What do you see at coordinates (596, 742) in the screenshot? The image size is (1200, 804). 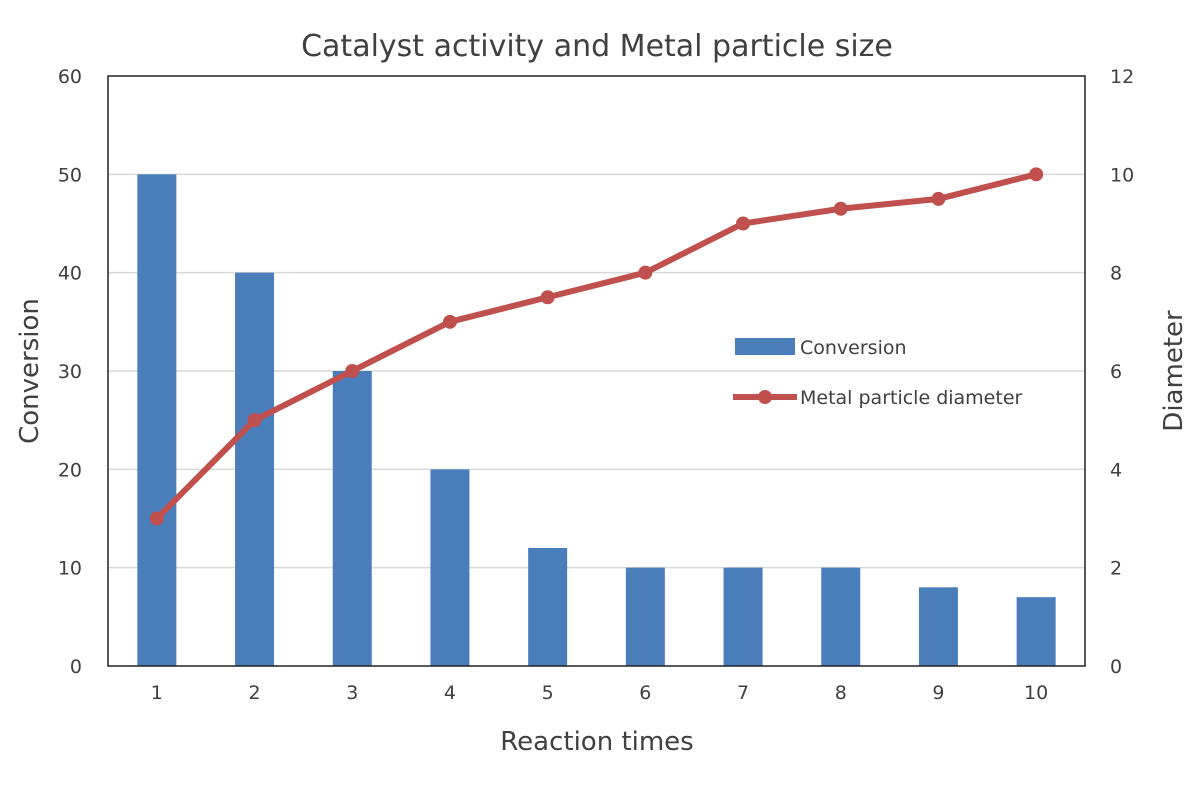 I see `x-axis-label: Reaction times` at bounding box center [596, 742].